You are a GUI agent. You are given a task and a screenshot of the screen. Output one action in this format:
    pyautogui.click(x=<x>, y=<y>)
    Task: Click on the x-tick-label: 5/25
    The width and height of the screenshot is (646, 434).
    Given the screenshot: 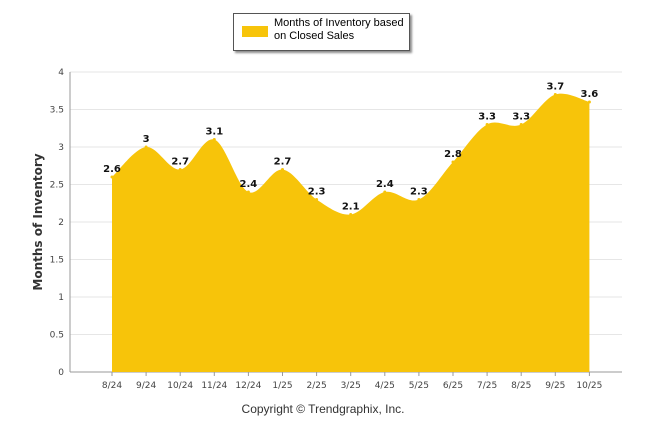 What is the action you would take?
    pyautogui.click(x=419, y=386)
    